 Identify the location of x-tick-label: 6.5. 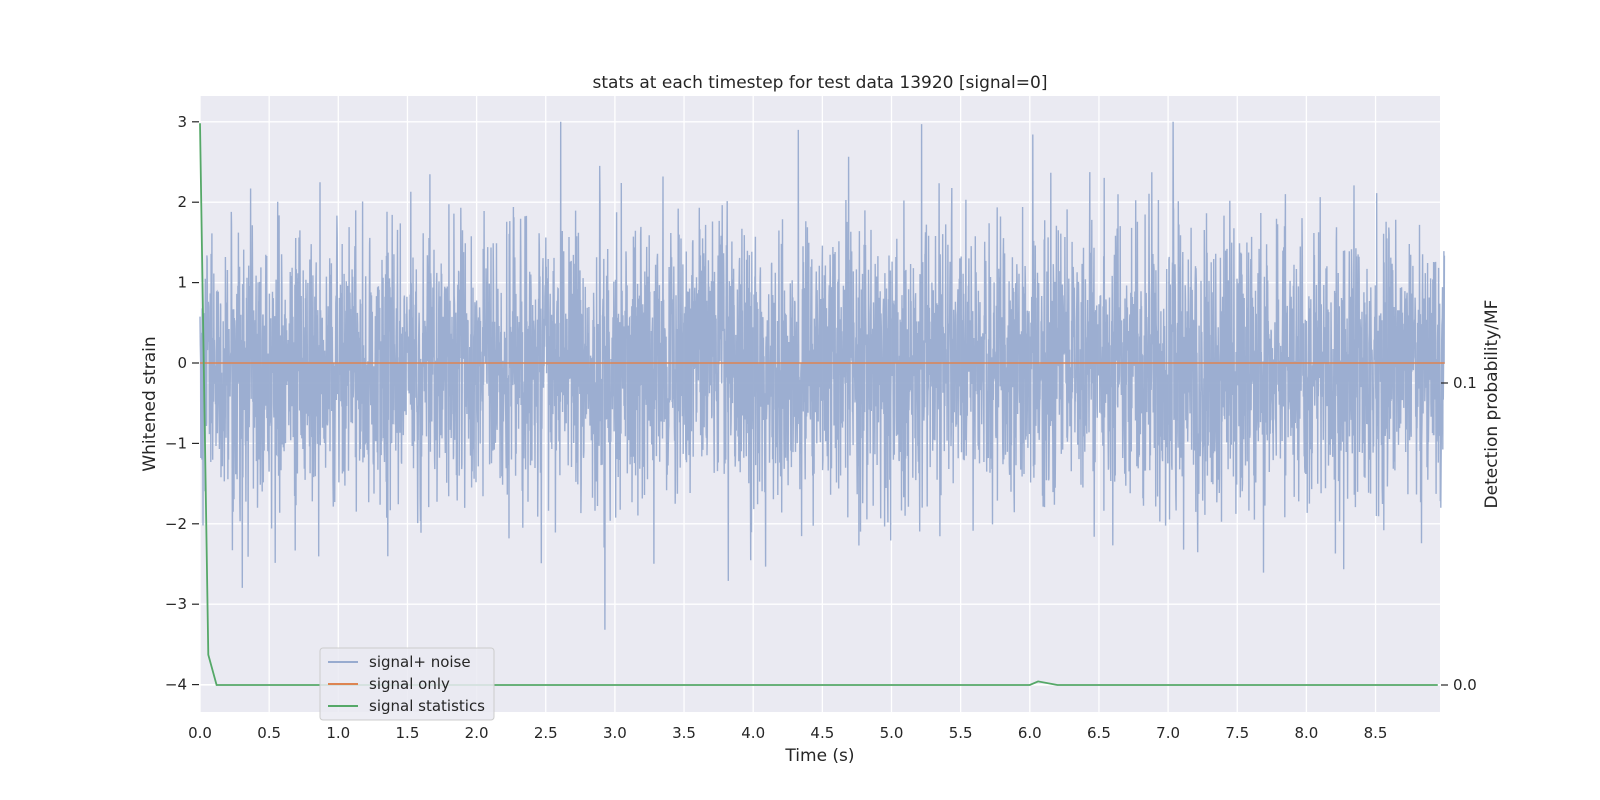
(1099, 733).